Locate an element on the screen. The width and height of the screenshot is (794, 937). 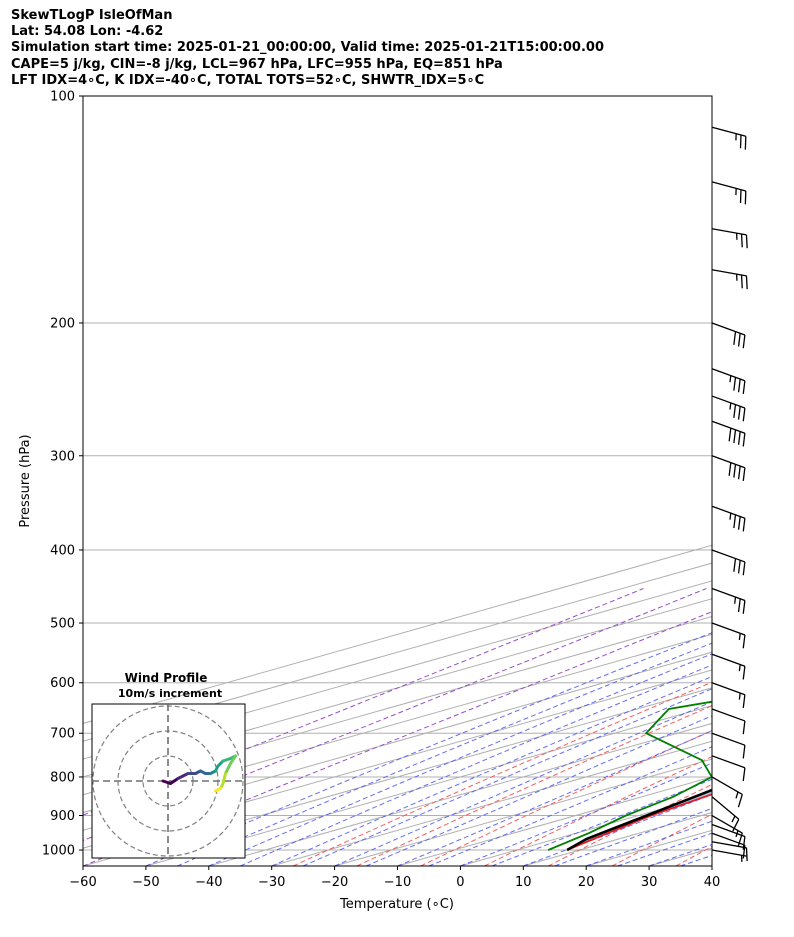
x-tick-label: 40 is located at coordinates (712, 882).